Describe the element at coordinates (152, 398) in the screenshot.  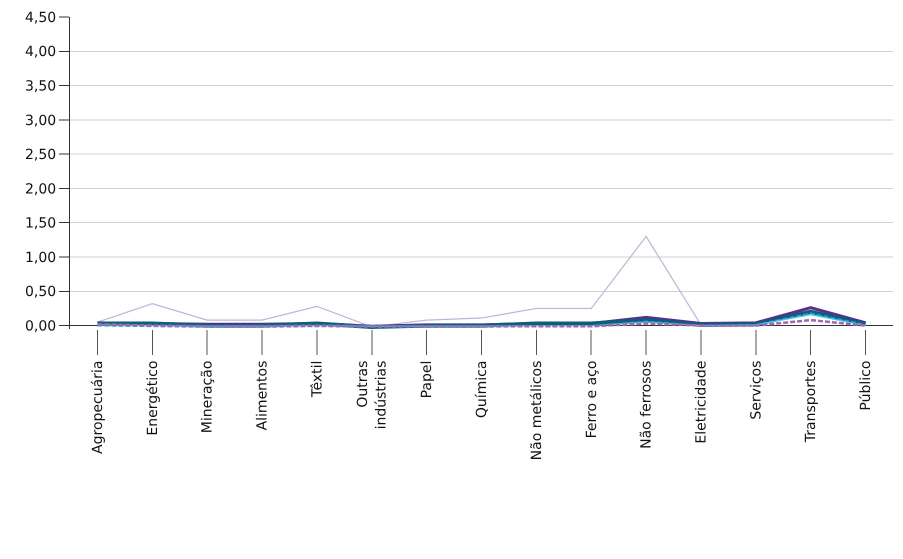
I see `x-tick-label: Energético` at that location.